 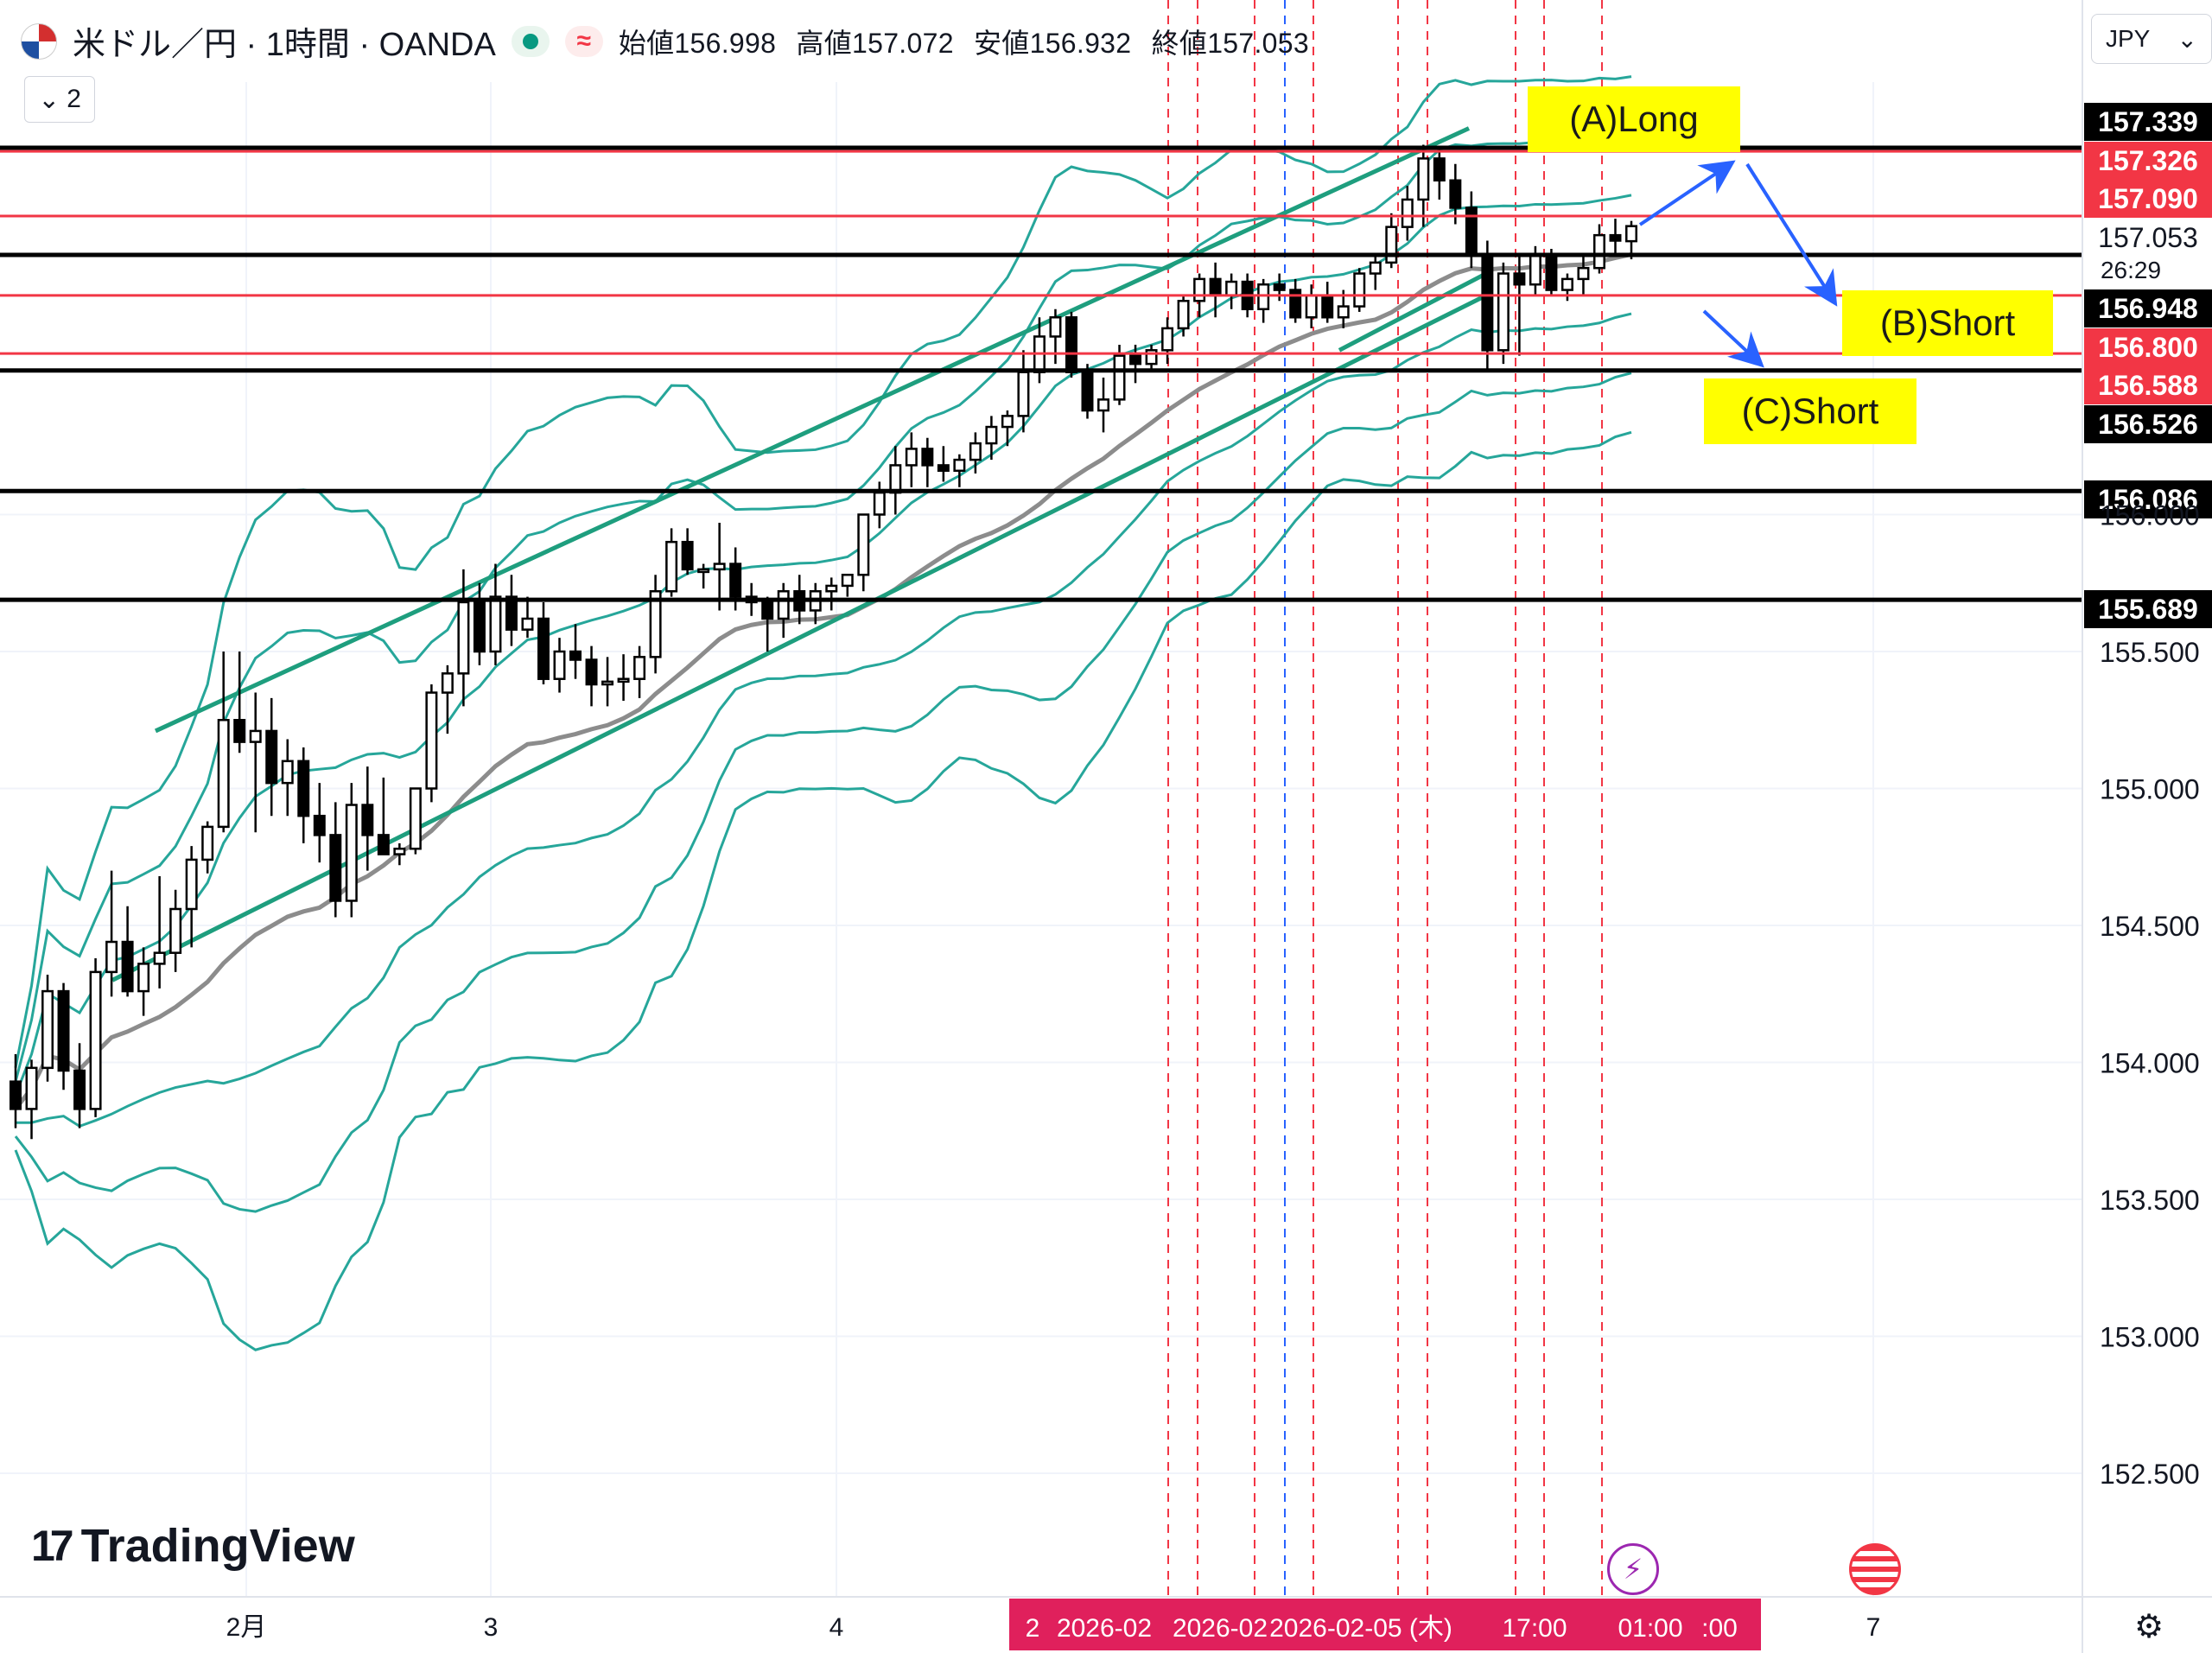 I want to click on short-b-annotation: (B)Short, so click(x=1947, y=323).